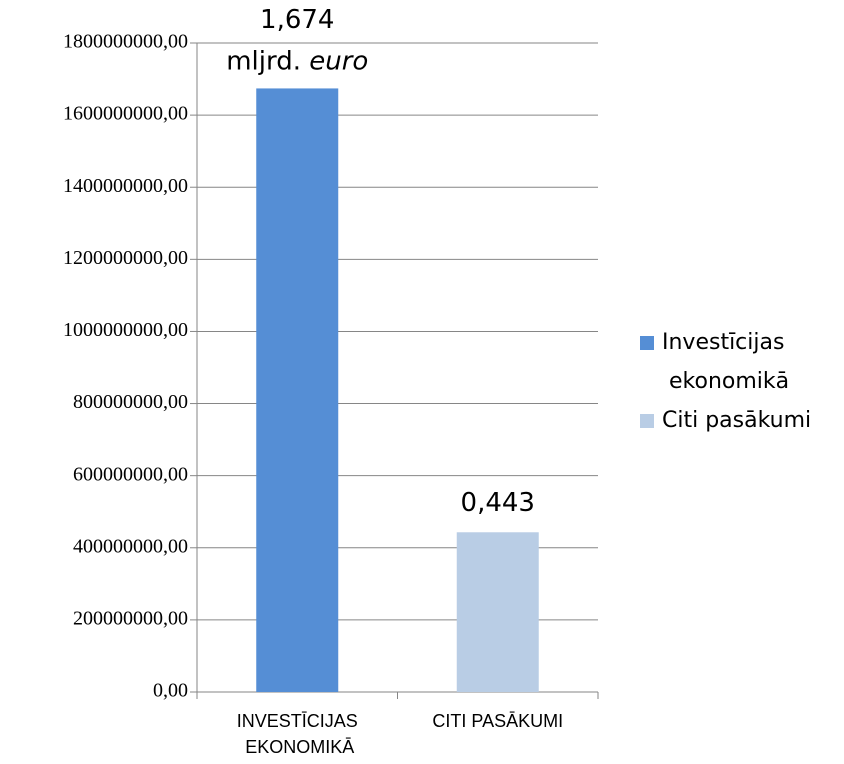  What do you see at coordinates (130, 402) in the screenshot?
I see `y-tick-label: 800000000,00` at bounding box center [130, 402].